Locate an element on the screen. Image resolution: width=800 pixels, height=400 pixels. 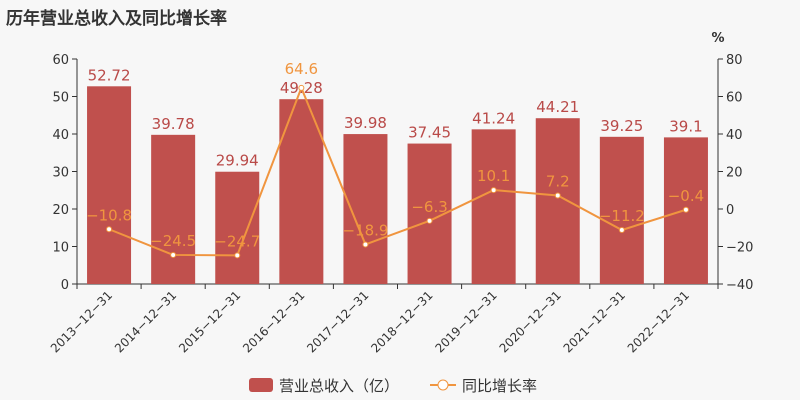
right-tick-label: −20 is located at coordinates (739, 248).